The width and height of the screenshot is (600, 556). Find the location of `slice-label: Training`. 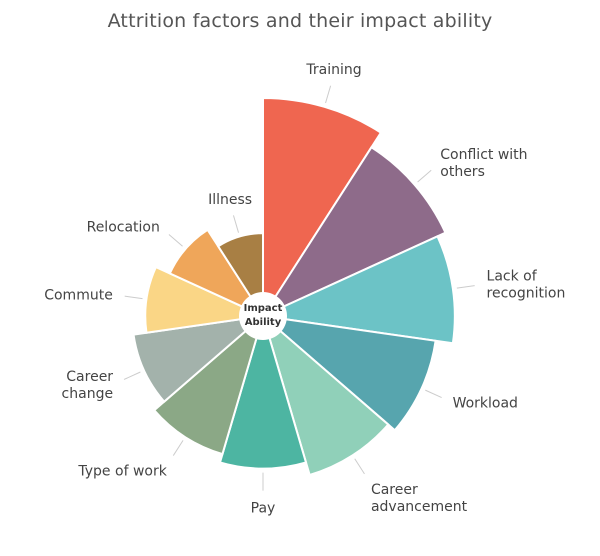

slice-label: Training is located at coordinates (333, 70).